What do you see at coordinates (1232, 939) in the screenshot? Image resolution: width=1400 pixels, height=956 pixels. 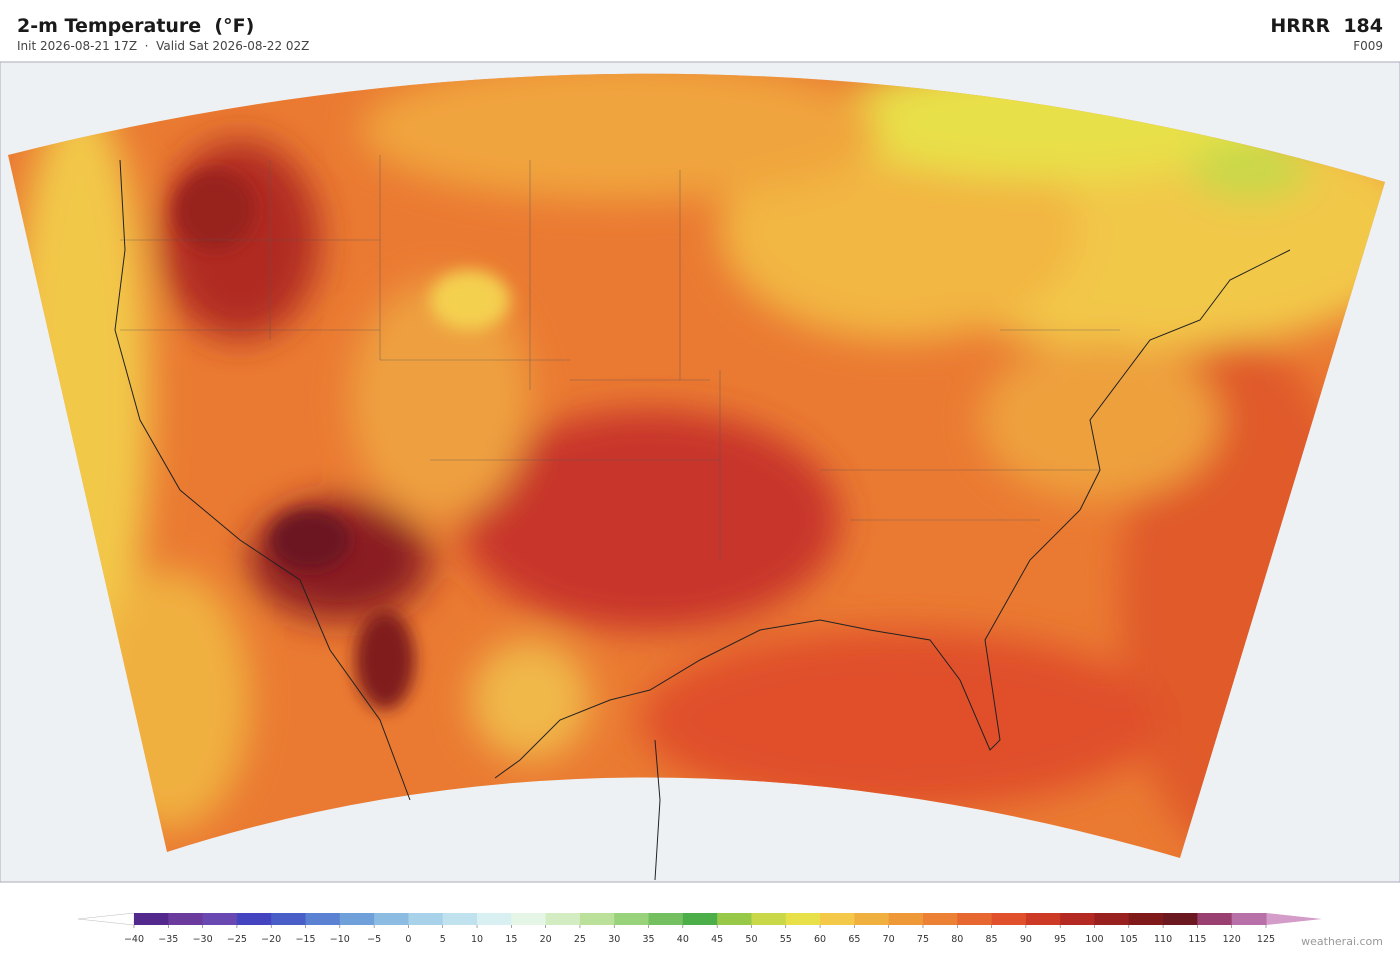 I see `colorbar-tick-label: 120` at bounding box center [1232, 939].